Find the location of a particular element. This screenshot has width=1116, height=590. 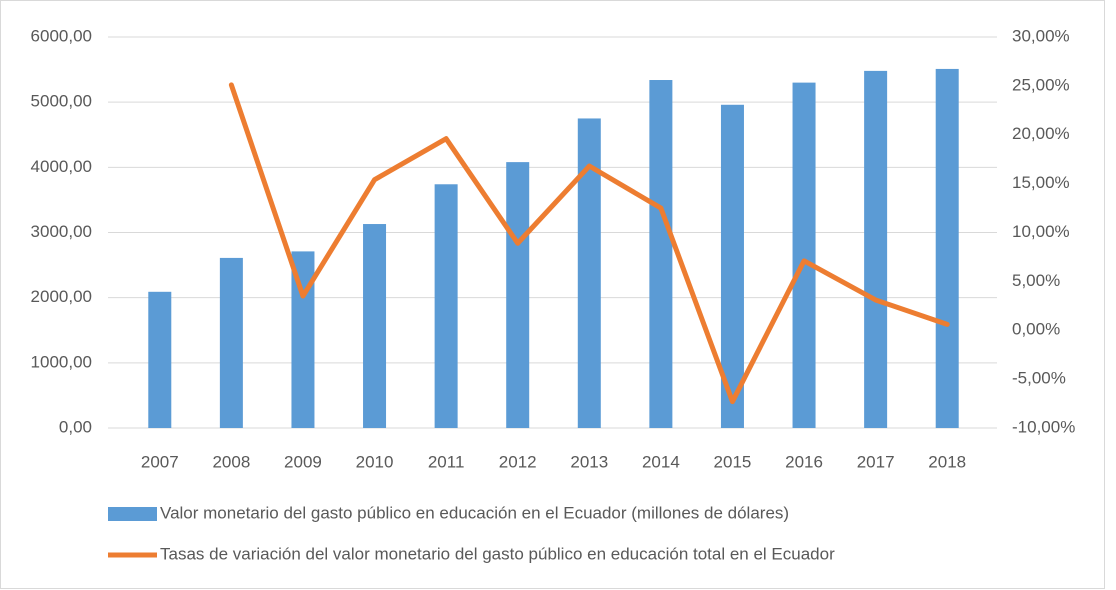

x-tick-label: 2015 is located at coordinates (733, 461).